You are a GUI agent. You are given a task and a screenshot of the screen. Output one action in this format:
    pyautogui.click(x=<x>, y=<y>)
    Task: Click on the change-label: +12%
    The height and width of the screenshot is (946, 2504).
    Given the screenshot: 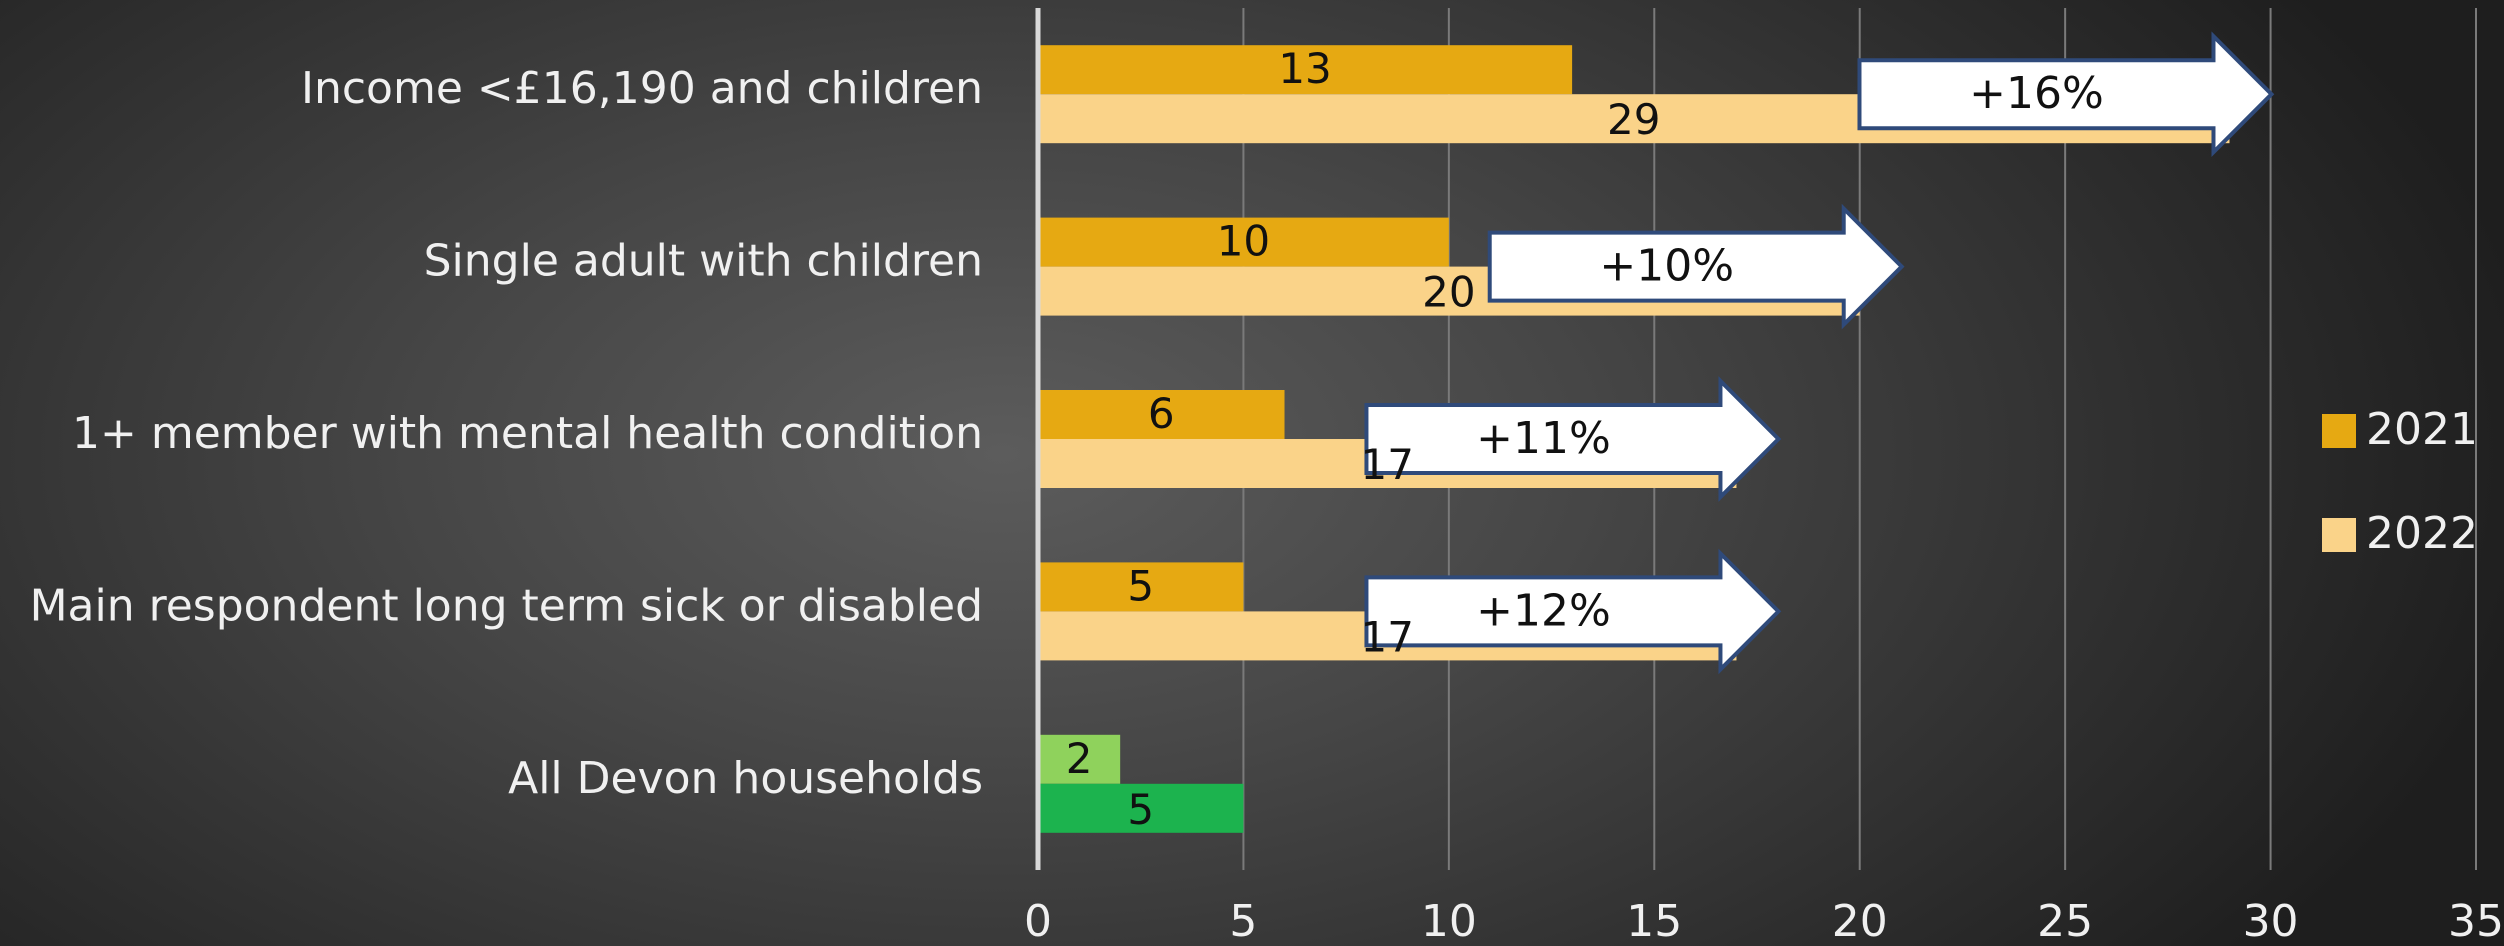 What is the action you would take?
    pyautogui.click(x=1543, y=610)
    